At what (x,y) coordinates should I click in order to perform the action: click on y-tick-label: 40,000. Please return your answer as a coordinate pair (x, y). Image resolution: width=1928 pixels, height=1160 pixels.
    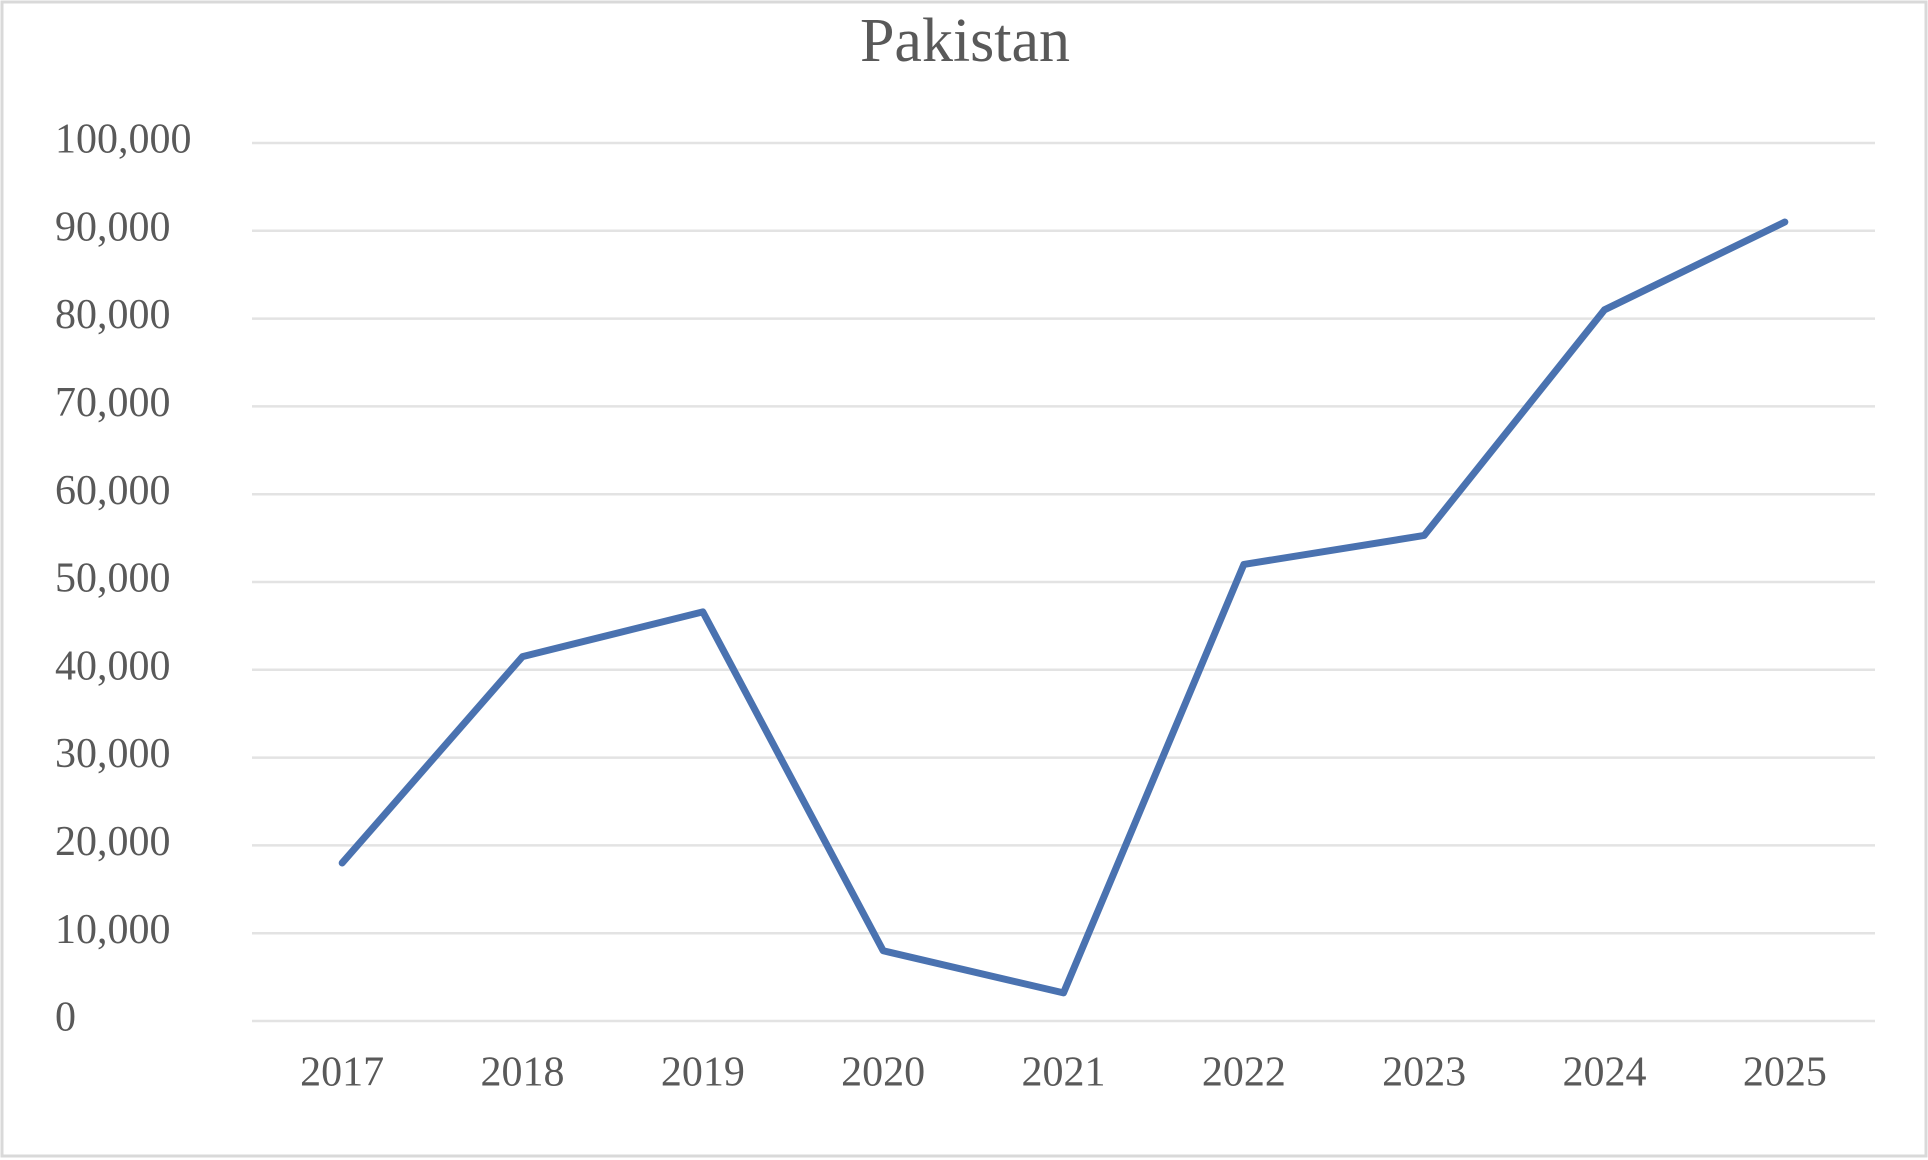
    Looking at the image, I should click on (113, 666).